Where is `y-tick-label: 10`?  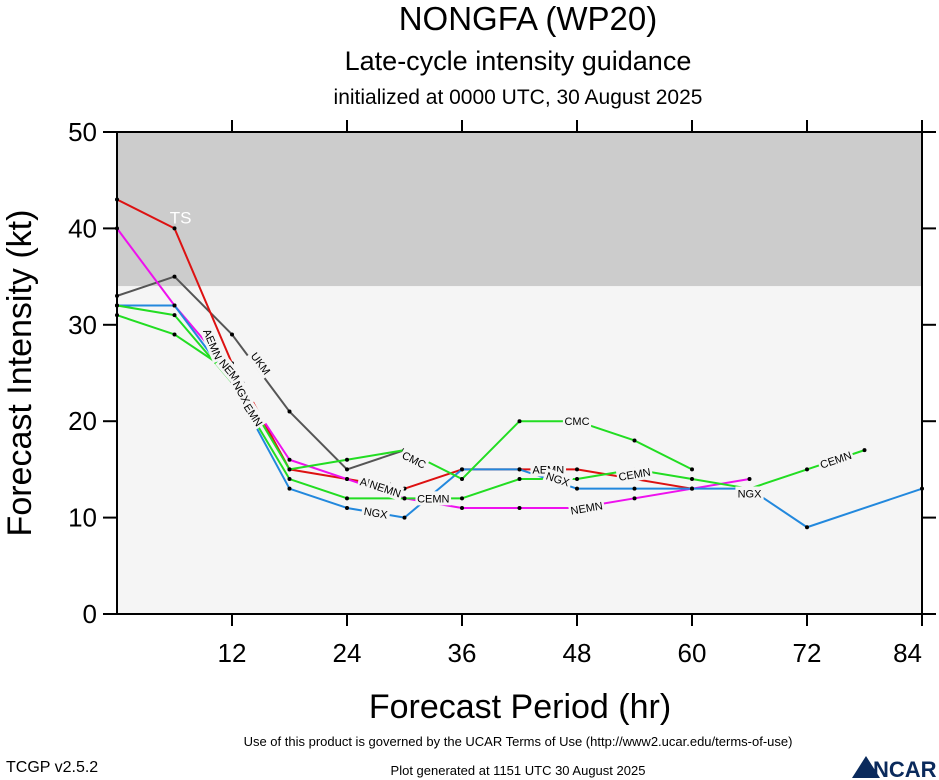
y-tick-label: 10 is located at coordinates (82, 518).